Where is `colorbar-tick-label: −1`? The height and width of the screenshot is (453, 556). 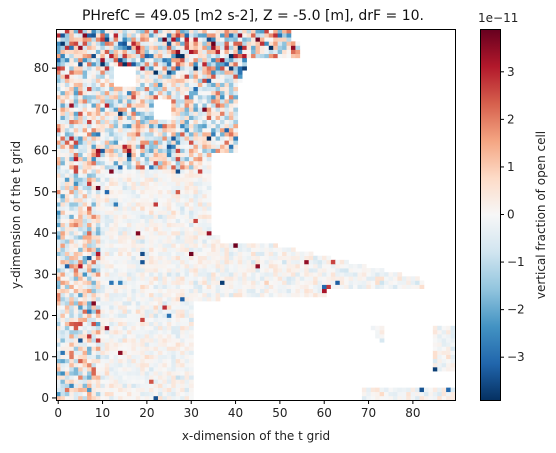 colorbar-tick-label: −1 is located at coordinates (516, 262).